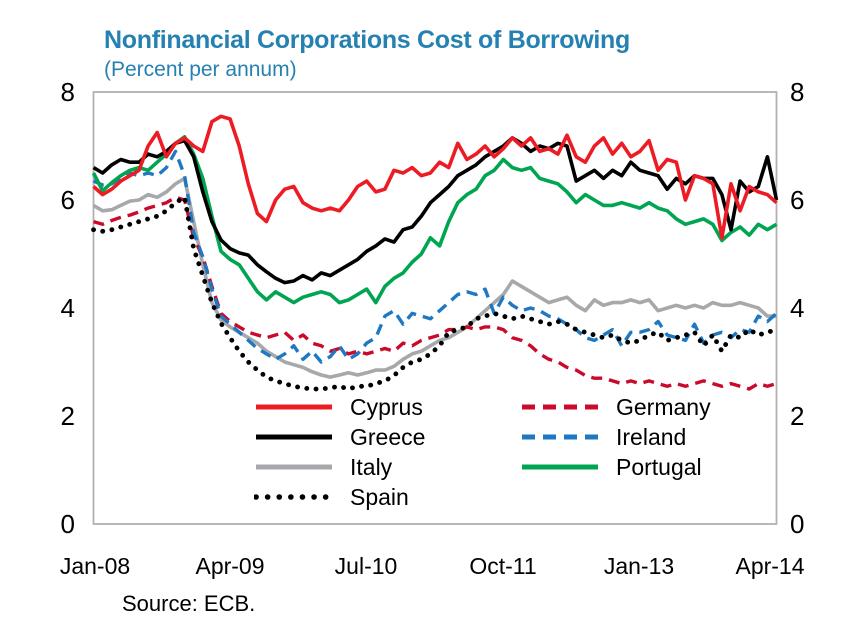 The height and width of the screenshot is (636, 846). Describe the element at coordinates (294, 407) in the screenshot. I see `legend-swatch-cyprus-icon` at that location.